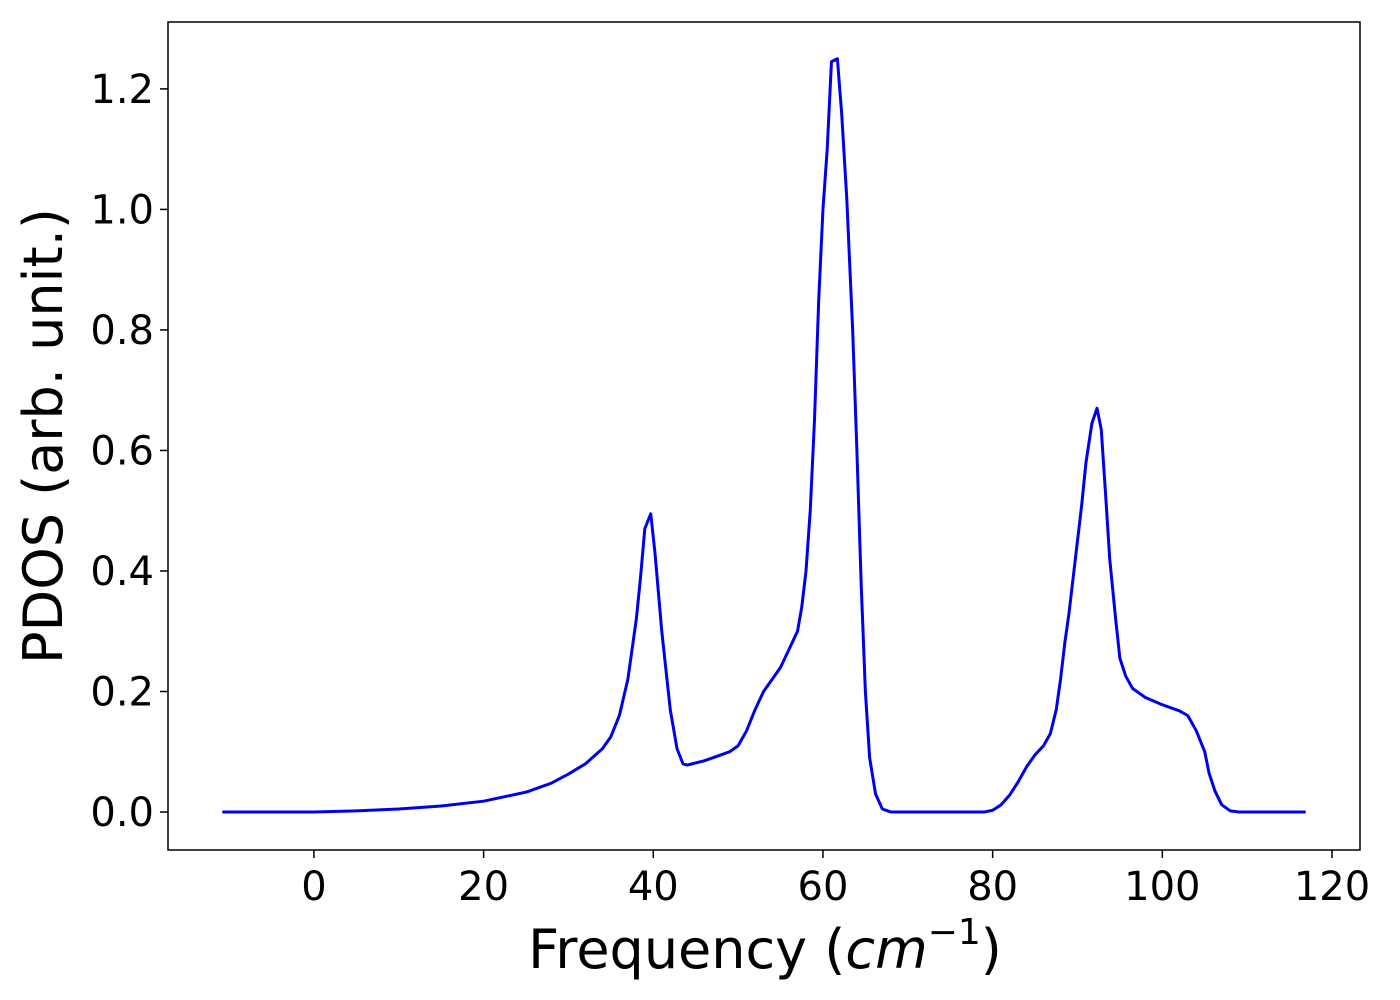 Image resolution: width=1400 pixels, height=1000 pixels. Describe the element at coordinates (122, 693) in the screenshot. I see `y-tick-label: 0.2` at that location.